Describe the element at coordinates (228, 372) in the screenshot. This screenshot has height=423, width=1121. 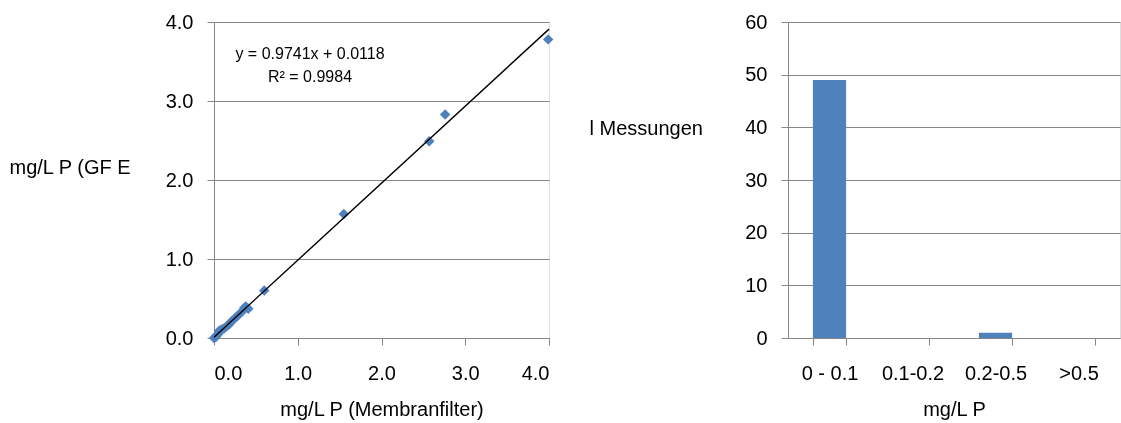
I see `x-tick-label: 0.0` at that location.